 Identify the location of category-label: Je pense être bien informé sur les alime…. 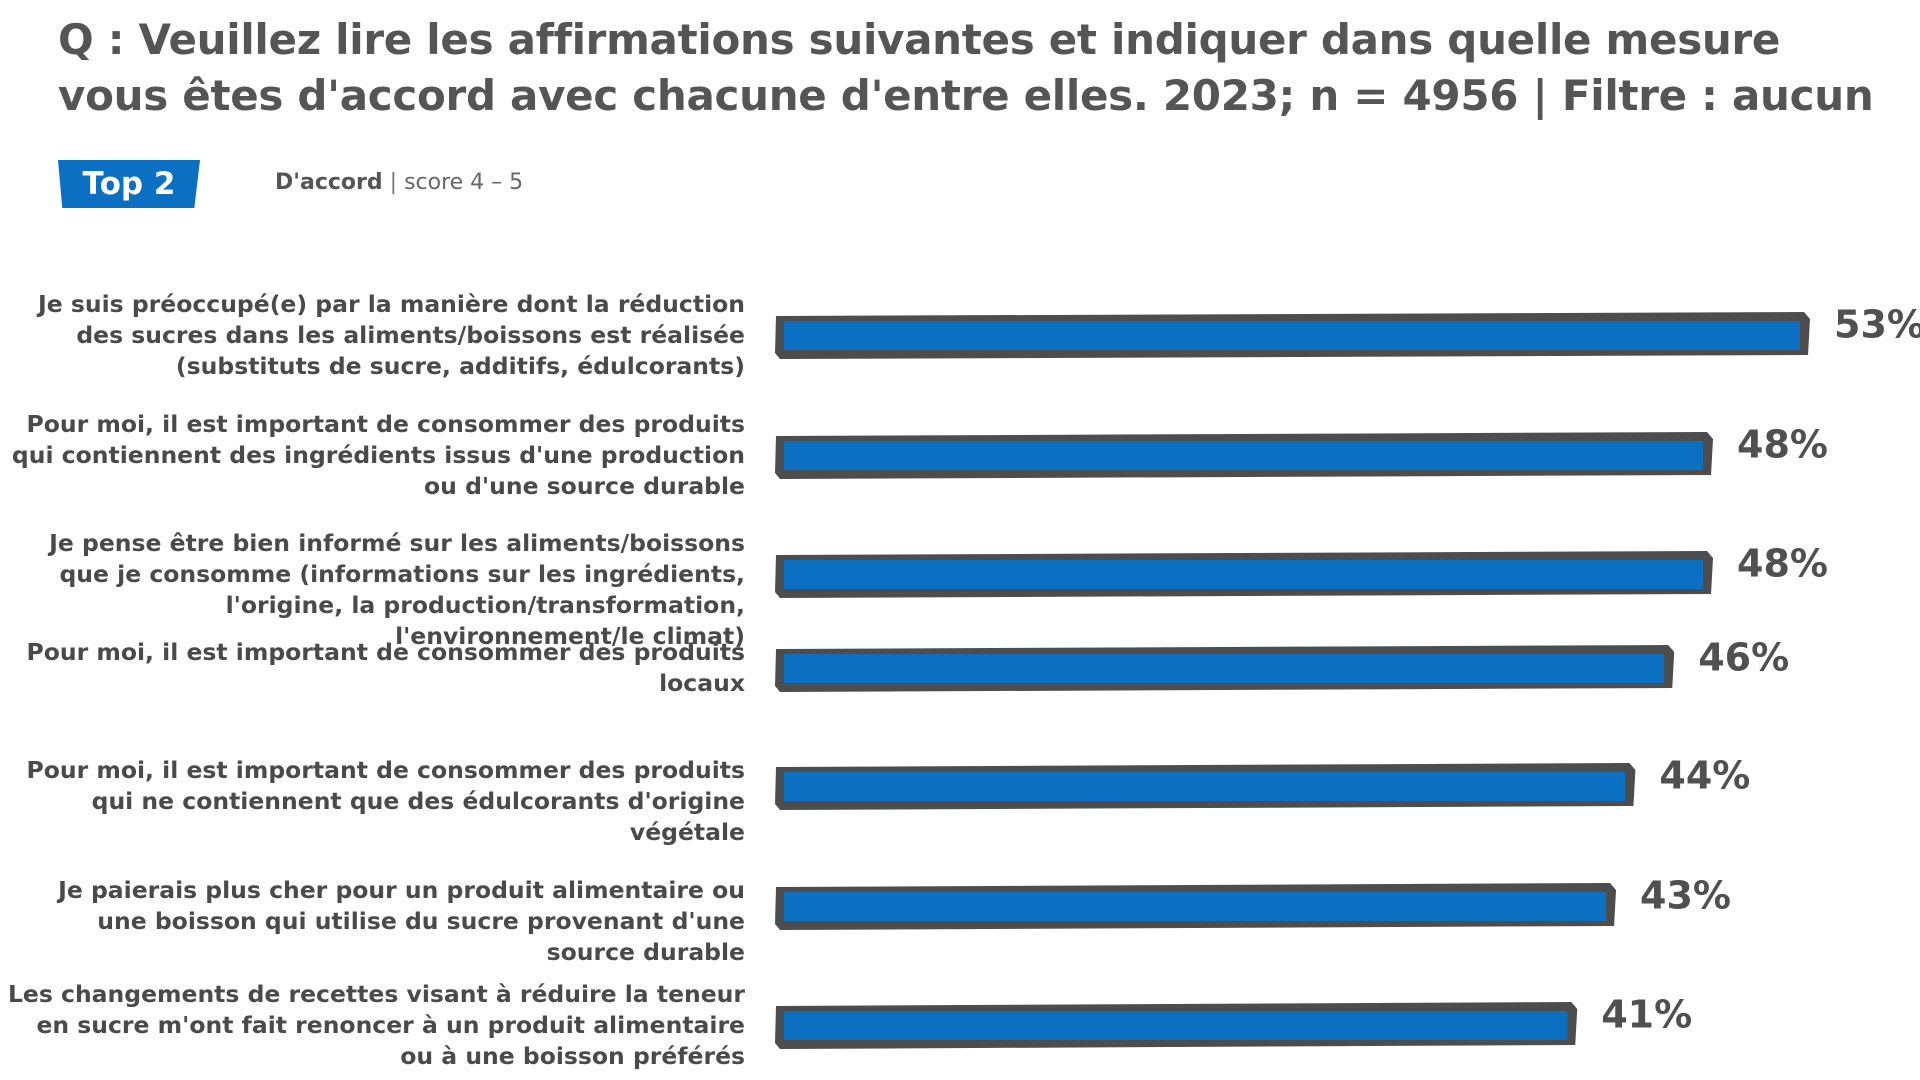
(397, 589).